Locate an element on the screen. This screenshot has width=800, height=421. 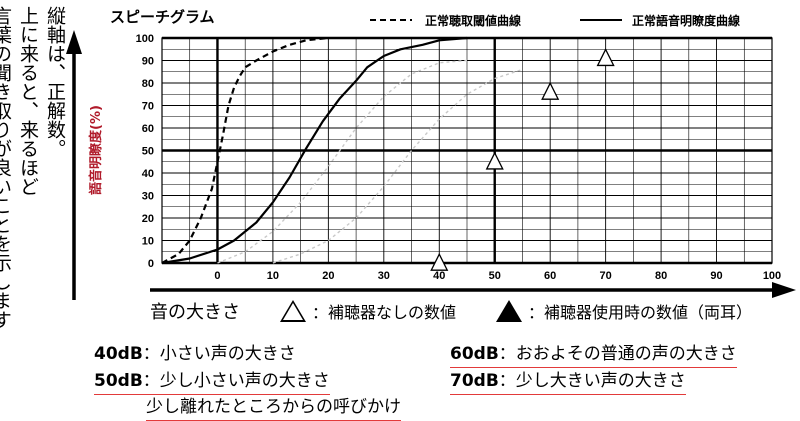
vertical-arrow-head is located at coordinates (74, 42).